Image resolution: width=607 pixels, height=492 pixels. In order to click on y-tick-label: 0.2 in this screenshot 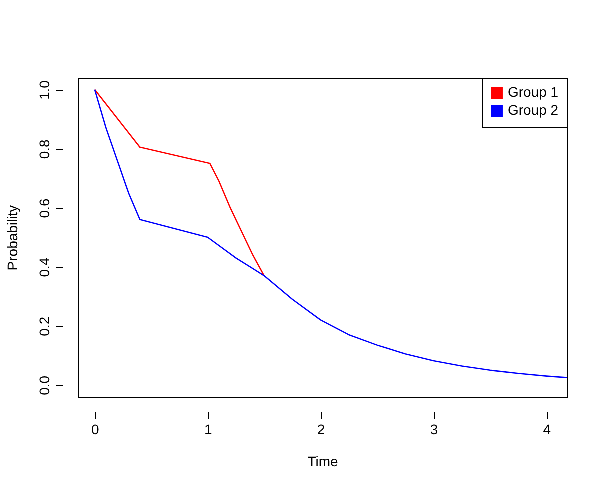, I will do `click(44, 326)`.